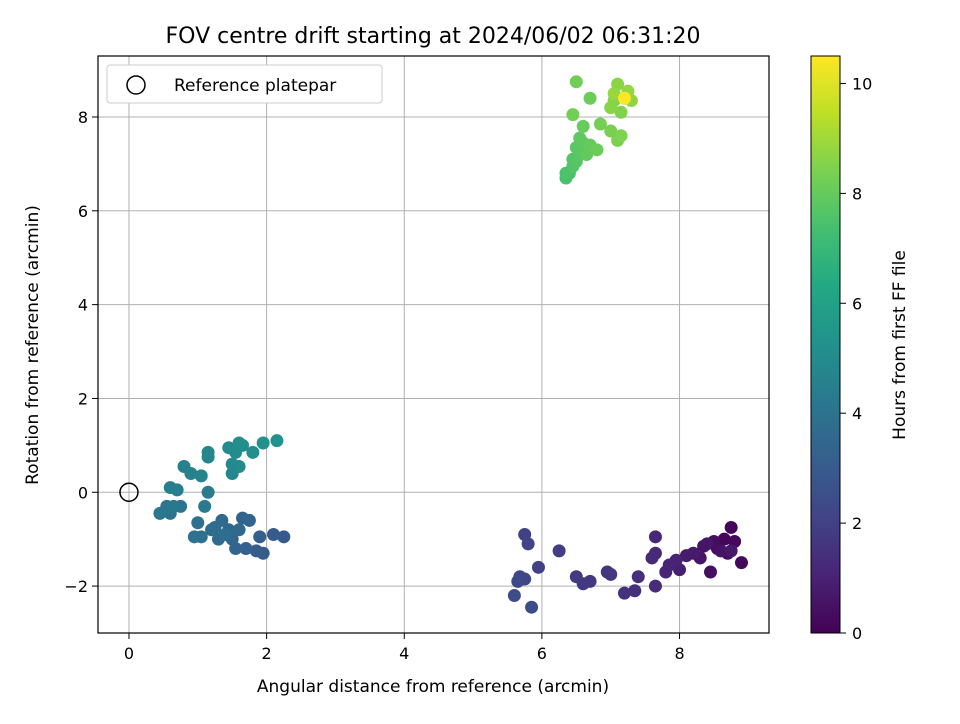 This screenshot has width=960, height=724. What do you see at coordinates (542, 653) in the screenshot?
I see `x-tick-label: 6` at bounding box center [542, 653].